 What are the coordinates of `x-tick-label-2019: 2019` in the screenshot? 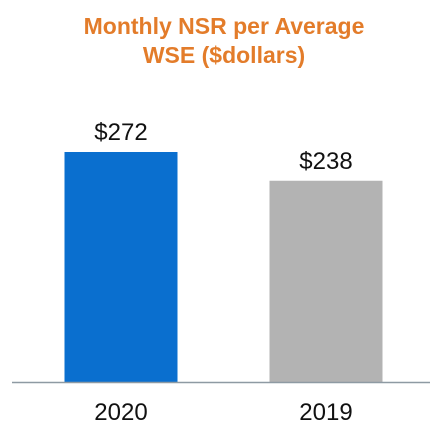 It's located at (325, 412).